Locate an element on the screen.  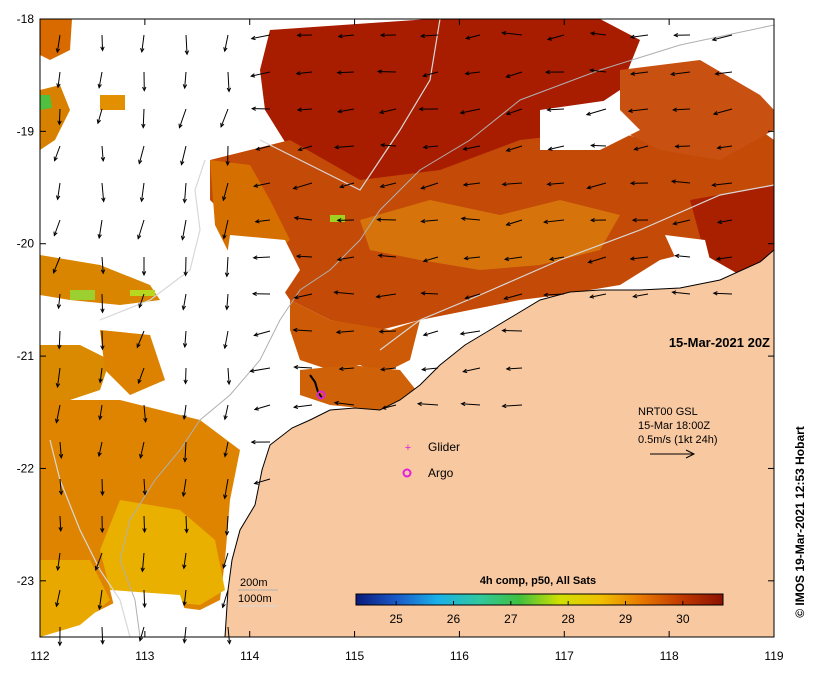
wind-legend-line2: 15-Mar 18:00Z is located at coordinates (674, 426).